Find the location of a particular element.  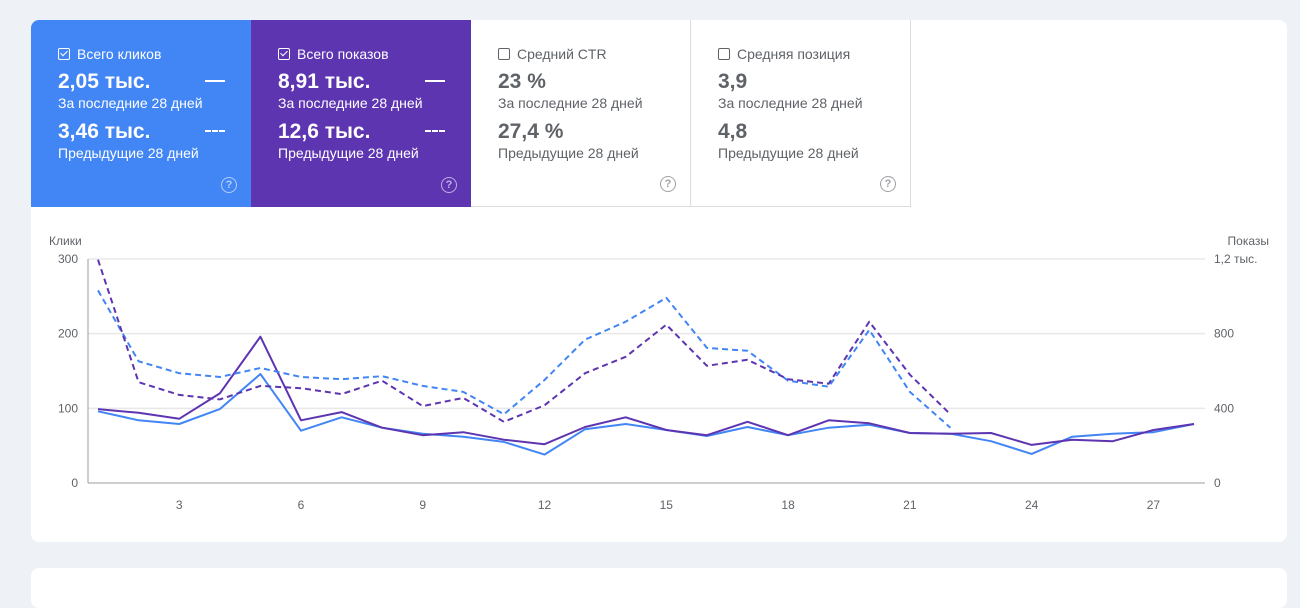

previous-value: 3,46 тыс. is located at coordinates (104, 131).